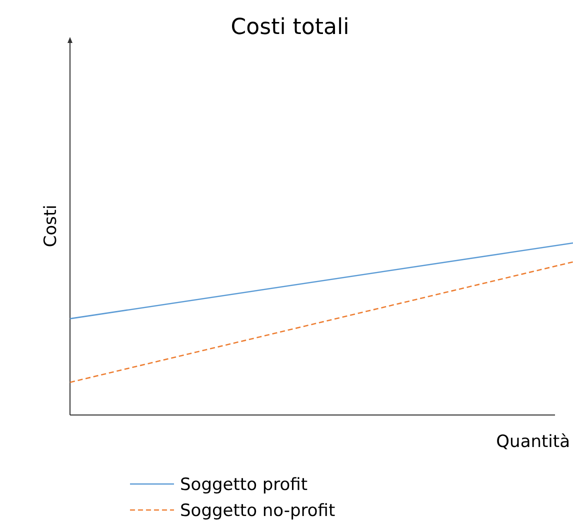 This screenshot has width=573, height=520. What do you see at coordinates (51, 226) in the screenshot?
I see `y-axis-title: Costi` at bounding box center [51, 226].